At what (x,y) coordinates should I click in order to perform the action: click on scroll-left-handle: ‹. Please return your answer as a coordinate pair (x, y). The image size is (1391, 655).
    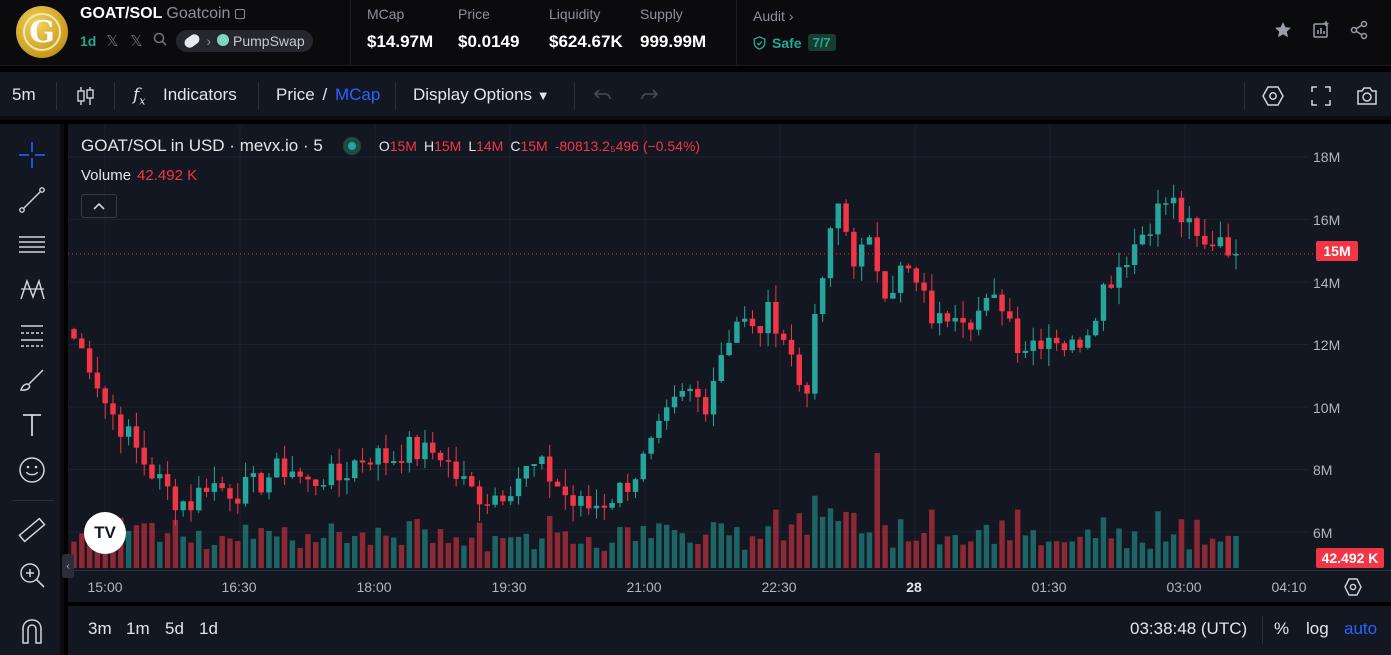
    Looking at the image, I should click on (68, 566).